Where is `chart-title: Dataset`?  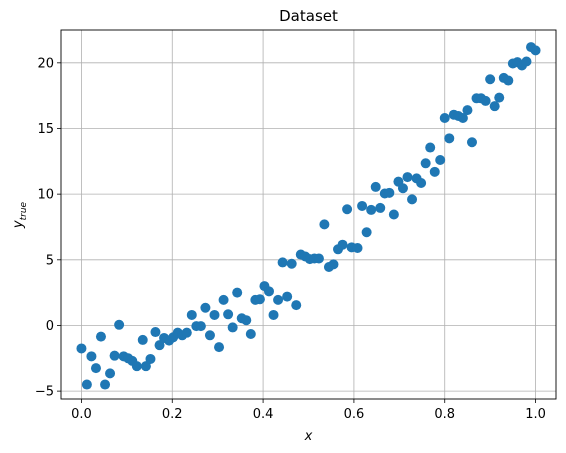 chart-title: Dataset is located at coordinates (308, 16).